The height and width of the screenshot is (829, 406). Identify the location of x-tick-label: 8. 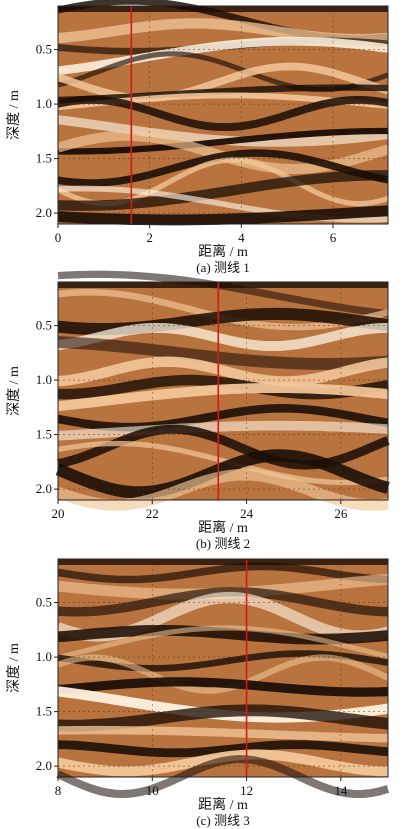
(58, 790).